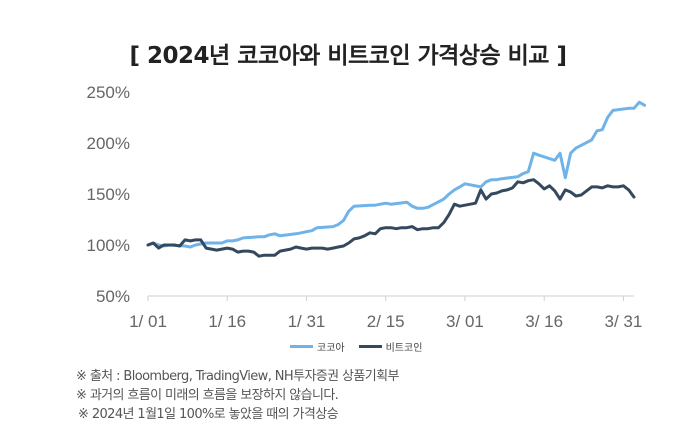 This screenshot has width=696, height=445. Describe the element at coordinates (148, 321) in the screenshot. I see `x-tick-label: 1/ 01` at that location.